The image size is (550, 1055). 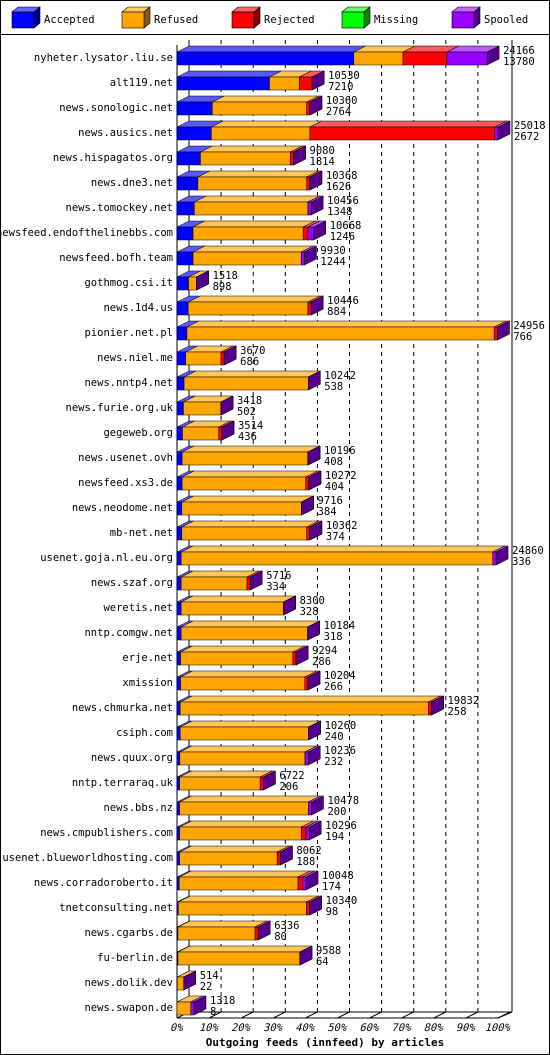 What do you see at coordinates (343, 201) in the screenshot?
I see `value-label-total: 10456` at bounding box center [343, 201].